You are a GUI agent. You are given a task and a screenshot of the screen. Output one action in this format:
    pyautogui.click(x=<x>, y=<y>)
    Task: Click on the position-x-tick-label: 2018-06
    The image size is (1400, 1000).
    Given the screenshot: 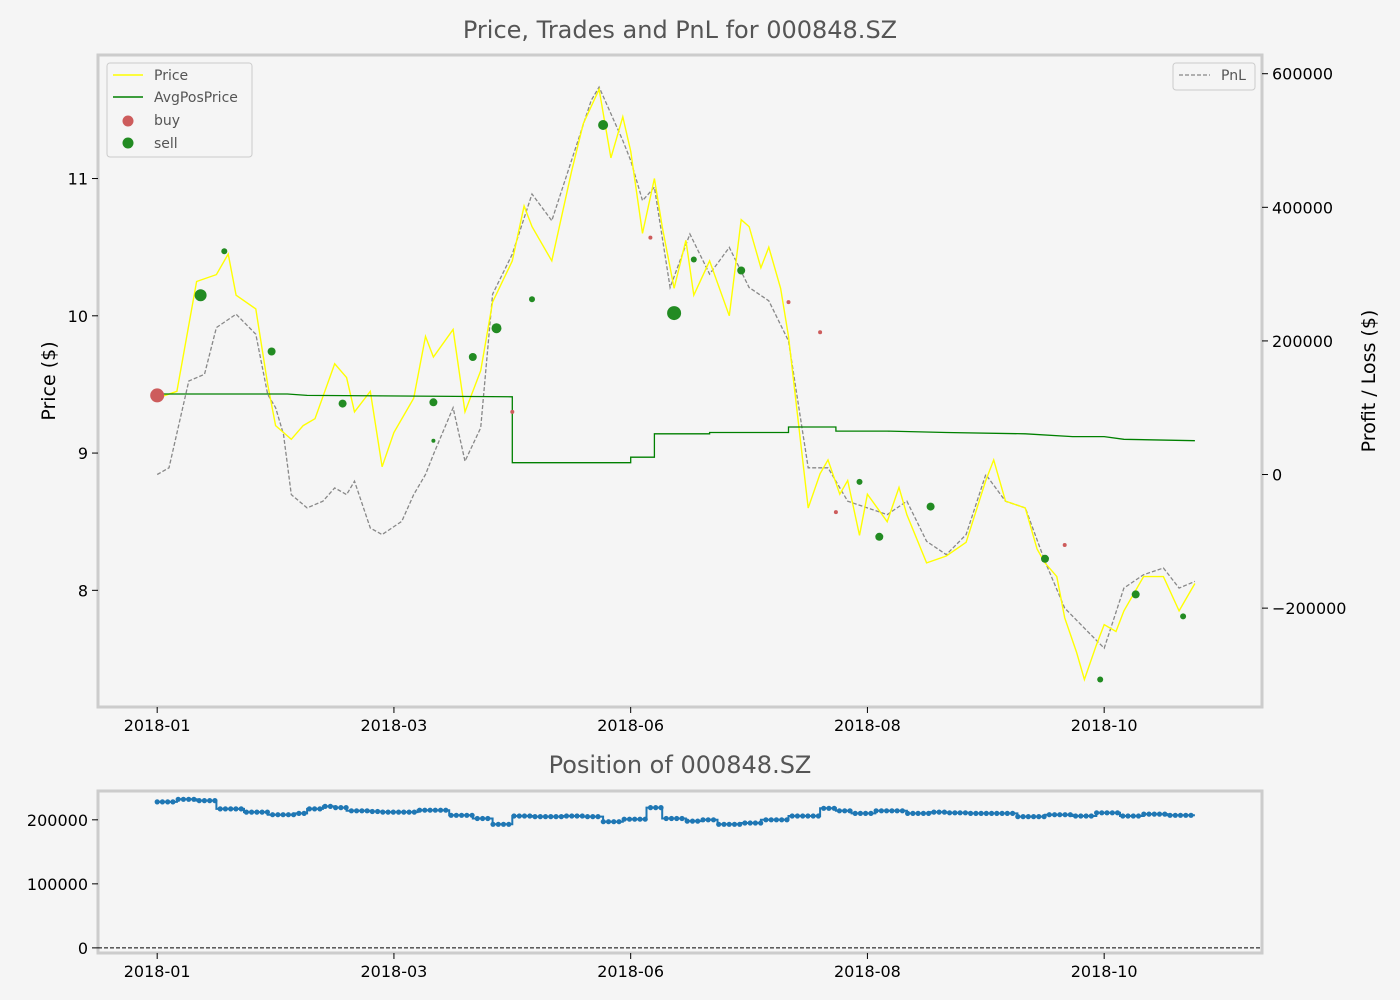 What is the action you would take?
    pyautogui.click(x=630, y=971)
    